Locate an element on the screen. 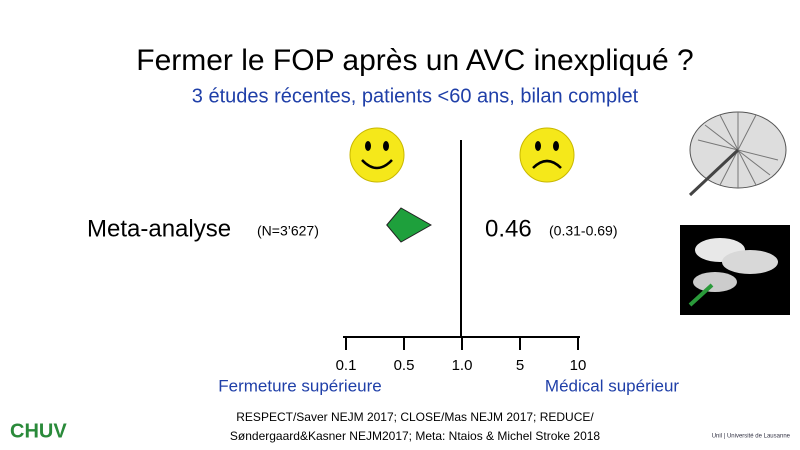  row-note: (N=3’627) is located at coordinates (288, 231).